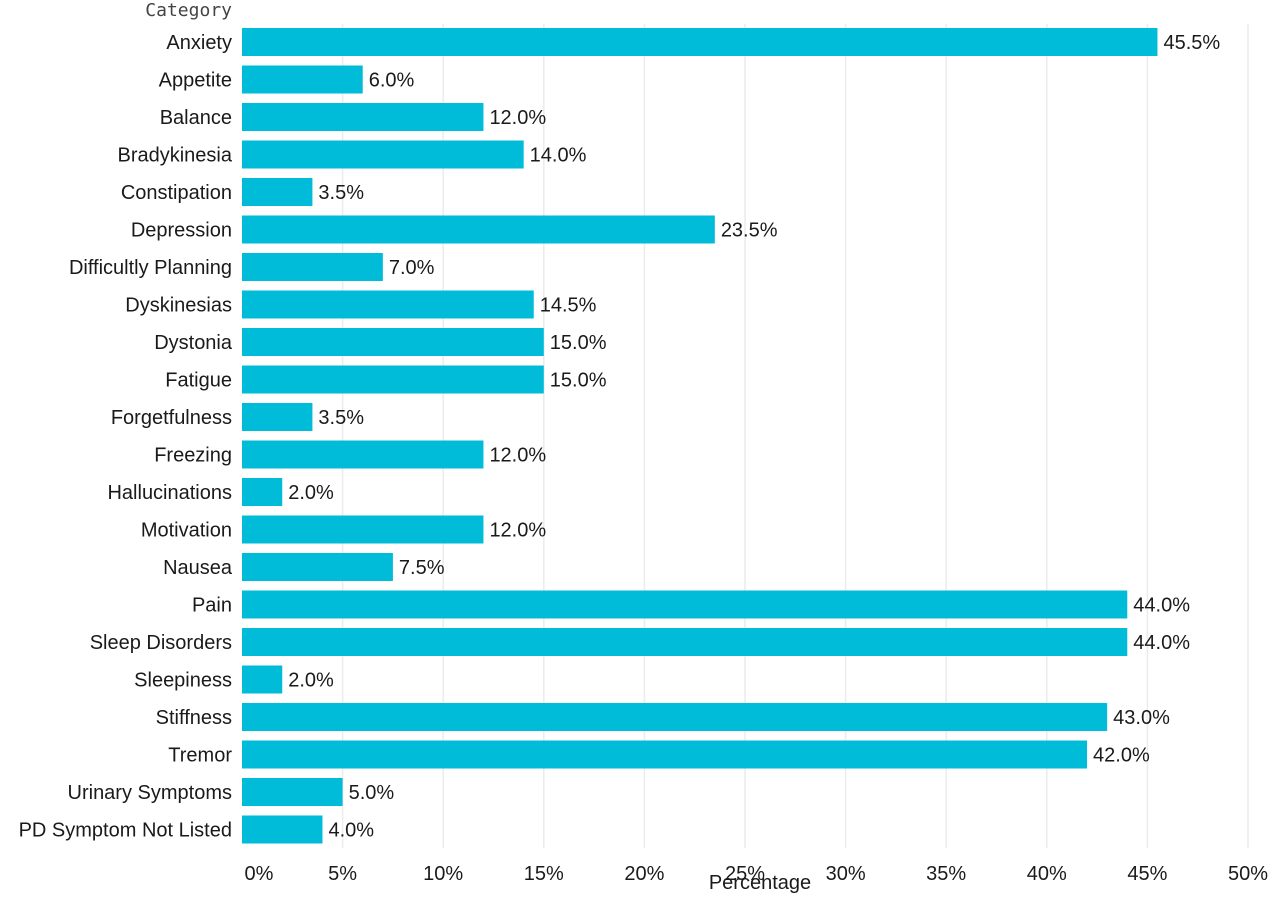 This screenshot has height=923, width=1280. I want to click on value-label: 4.0%, so click(351, 831).